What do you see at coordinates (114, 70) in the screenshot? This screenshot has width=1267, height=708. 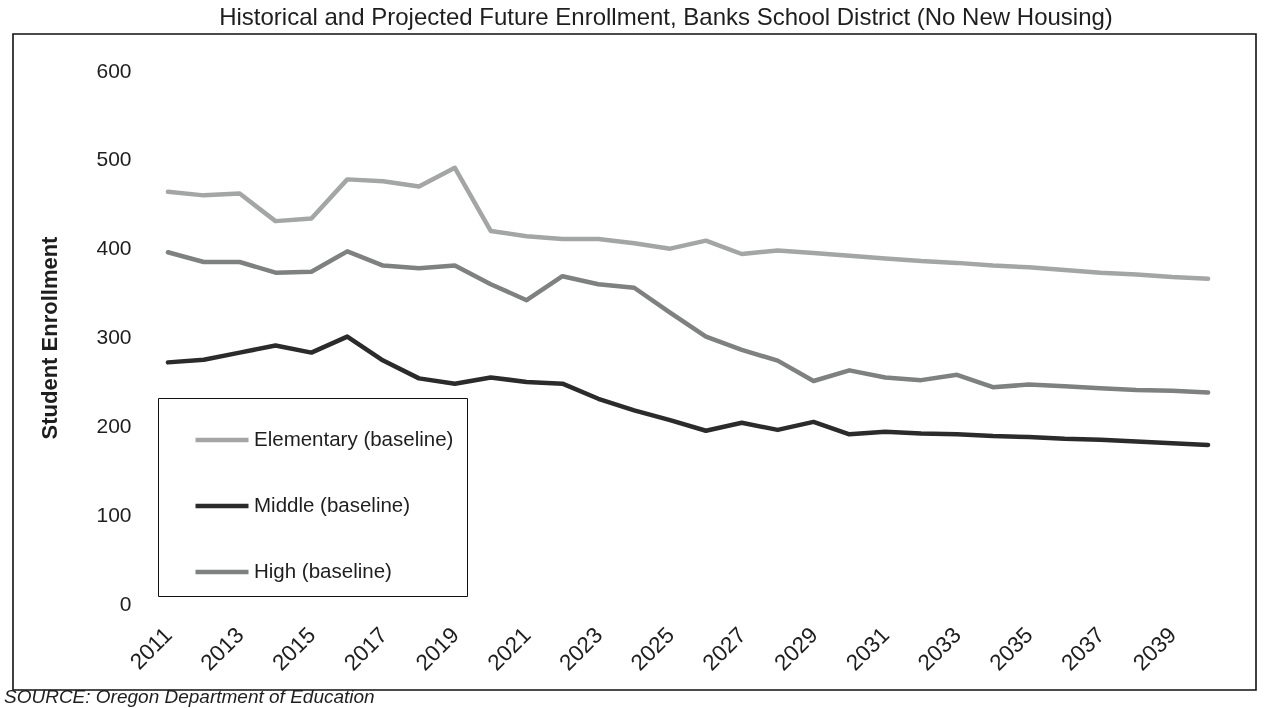 I see `y-tick-label: 600` at bounding box center [114, 70].